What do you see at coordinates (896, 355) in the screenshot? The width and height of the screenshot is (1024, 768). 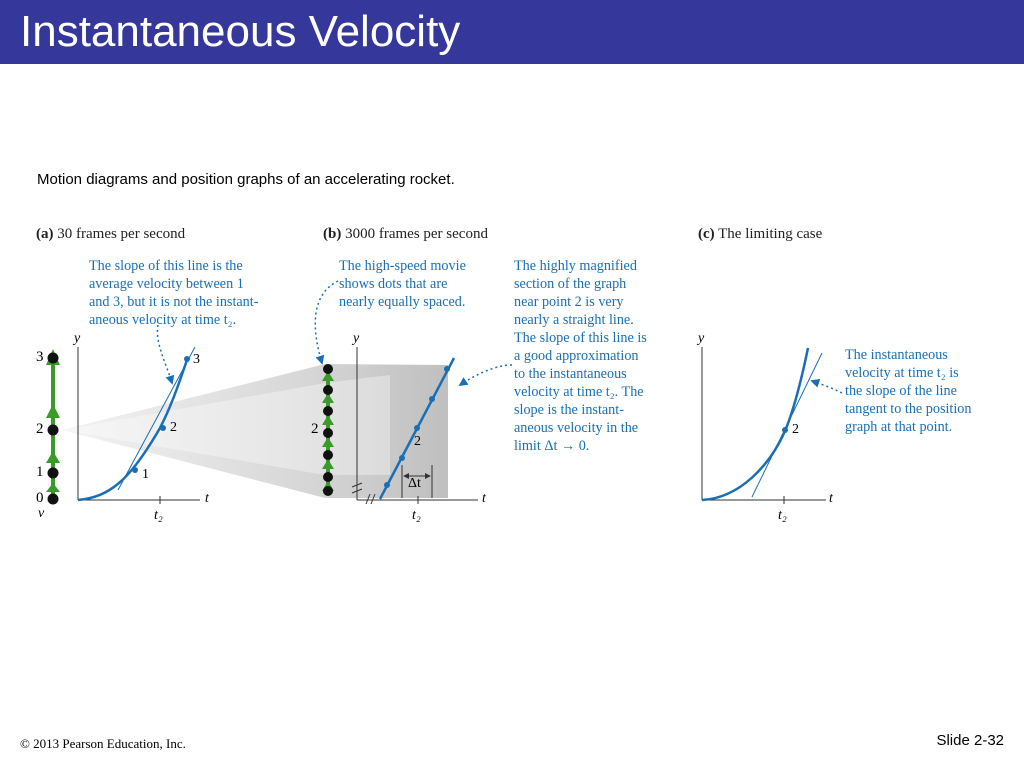 I see `callout-line: The instantaneous` at bounding box center [896, 355].